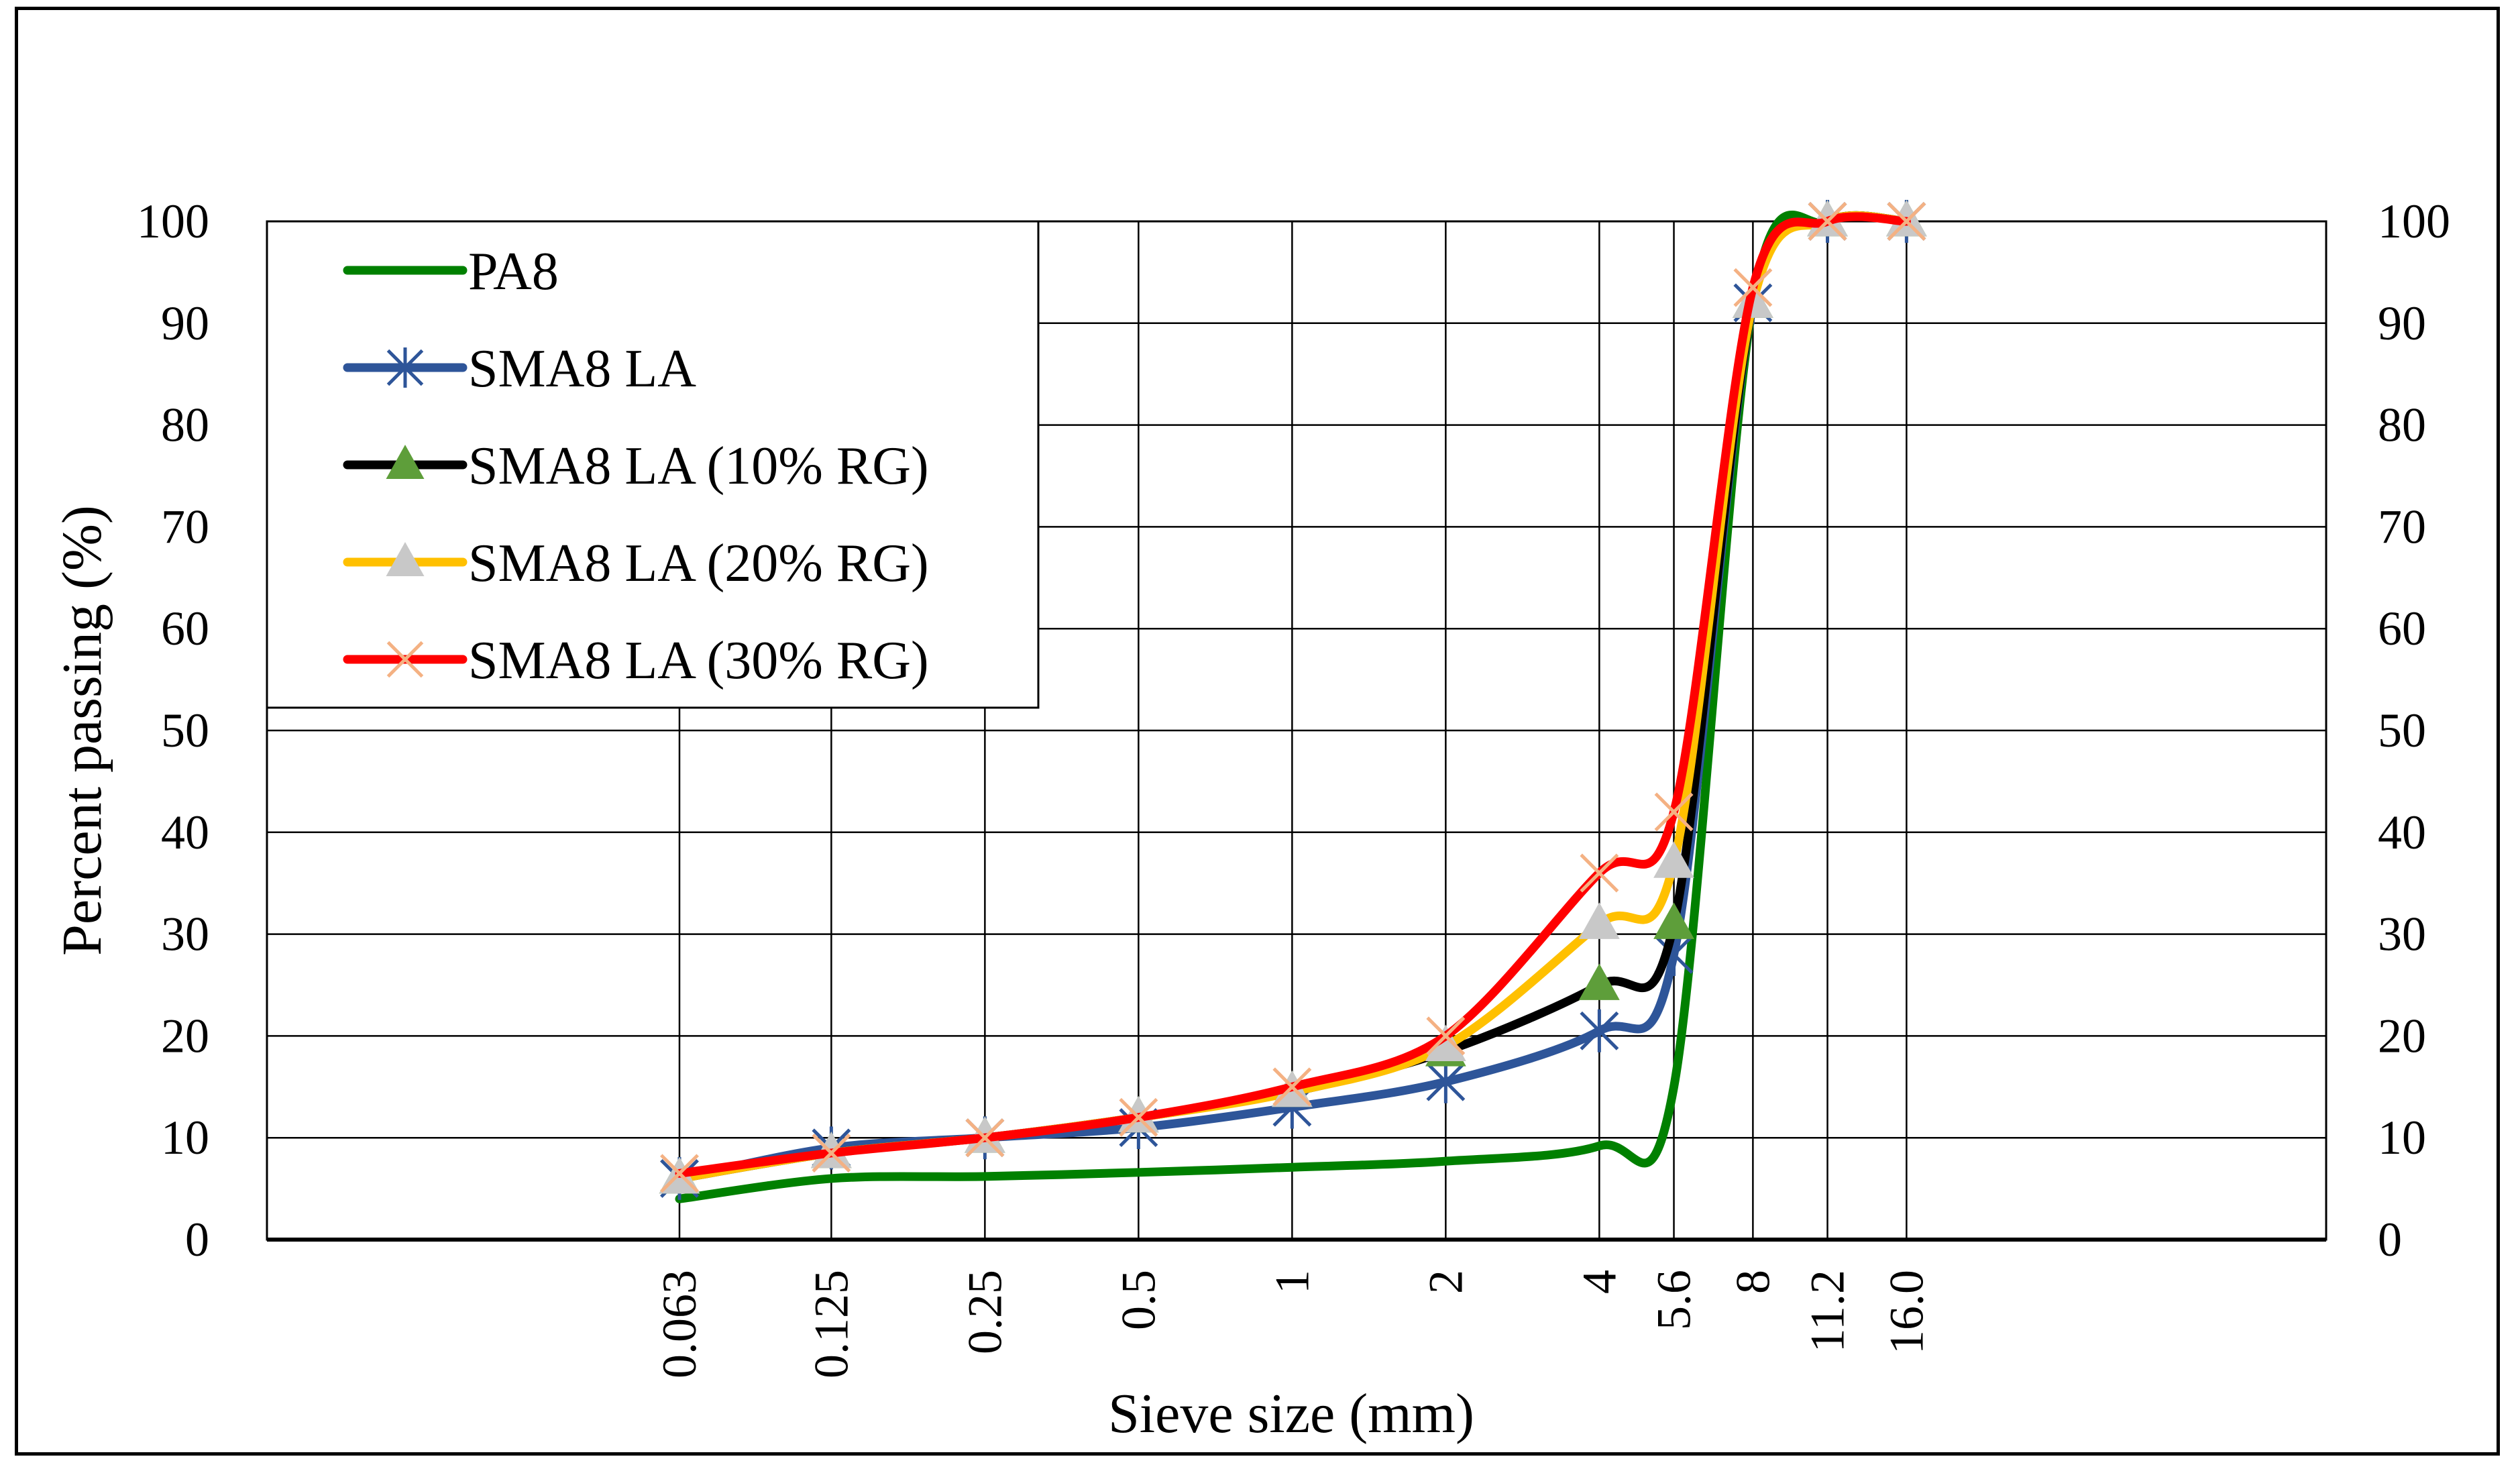  I want to click on y-tick-label-right: 90, so click(2402, 323).